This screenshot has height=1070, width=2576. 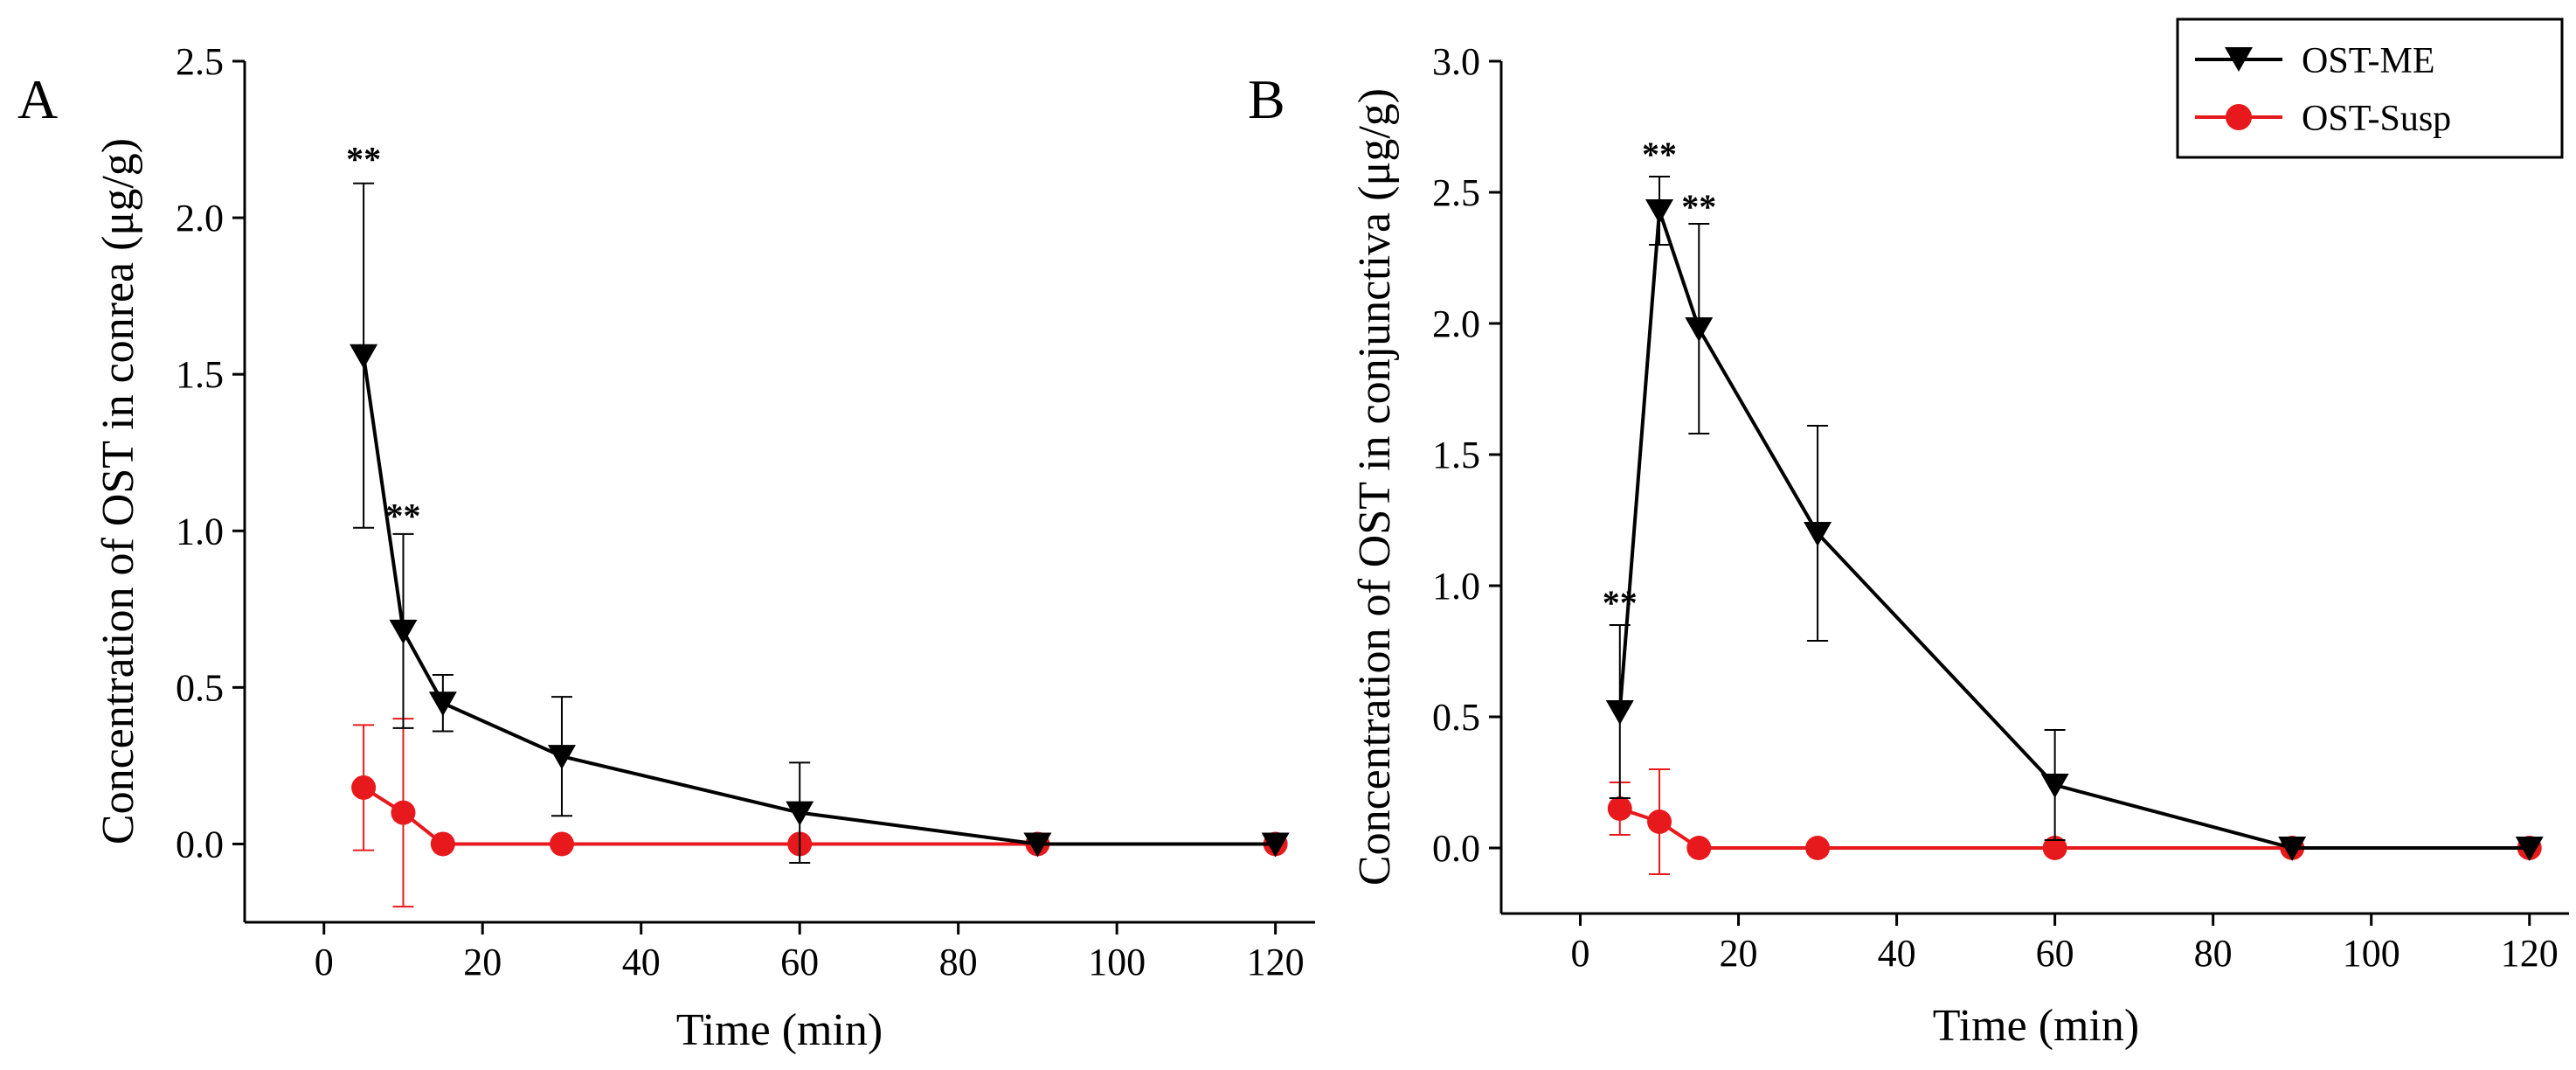 I want to click on panel-a-annotations: ** **, so click(x=383, y=337).